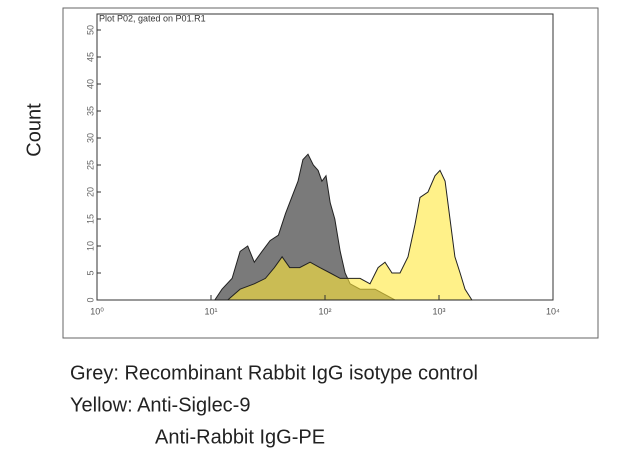 The width and height of the screenshot is (640, 467). I want to click on y-tick-label: 45, so click(90, 57).